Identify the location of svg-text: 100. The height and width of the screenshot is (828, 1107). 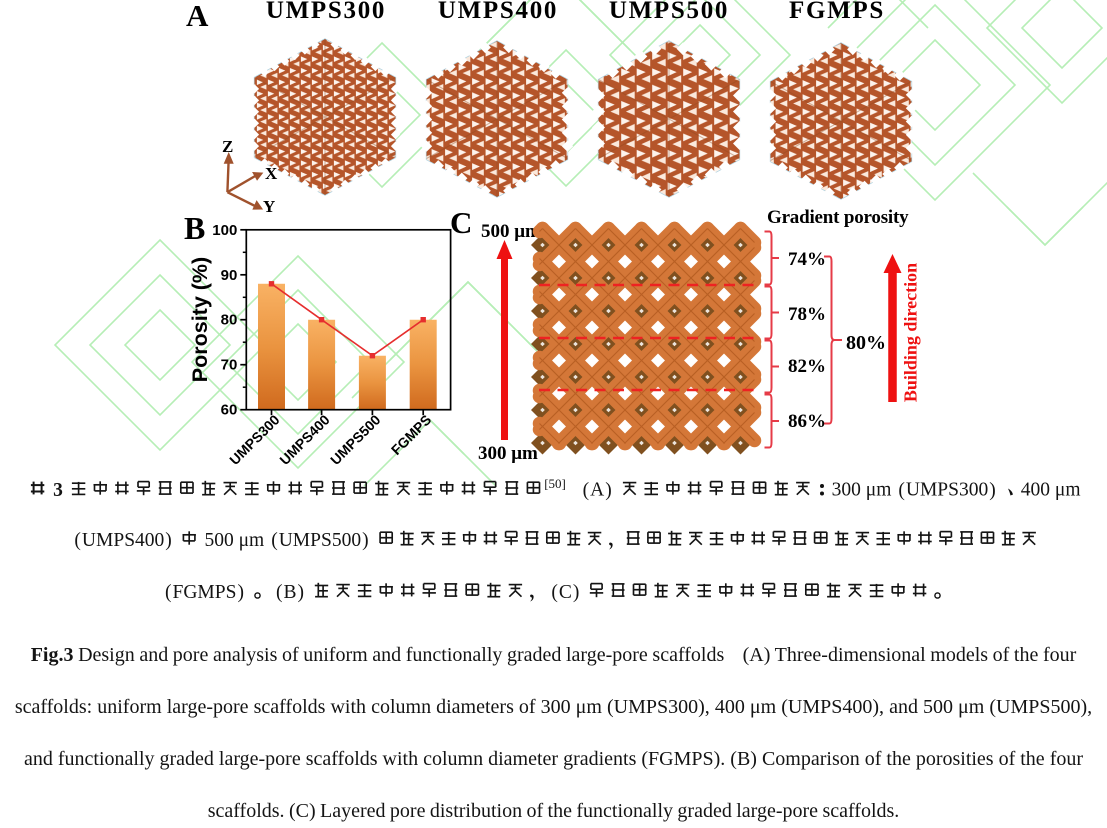
(224, 230).